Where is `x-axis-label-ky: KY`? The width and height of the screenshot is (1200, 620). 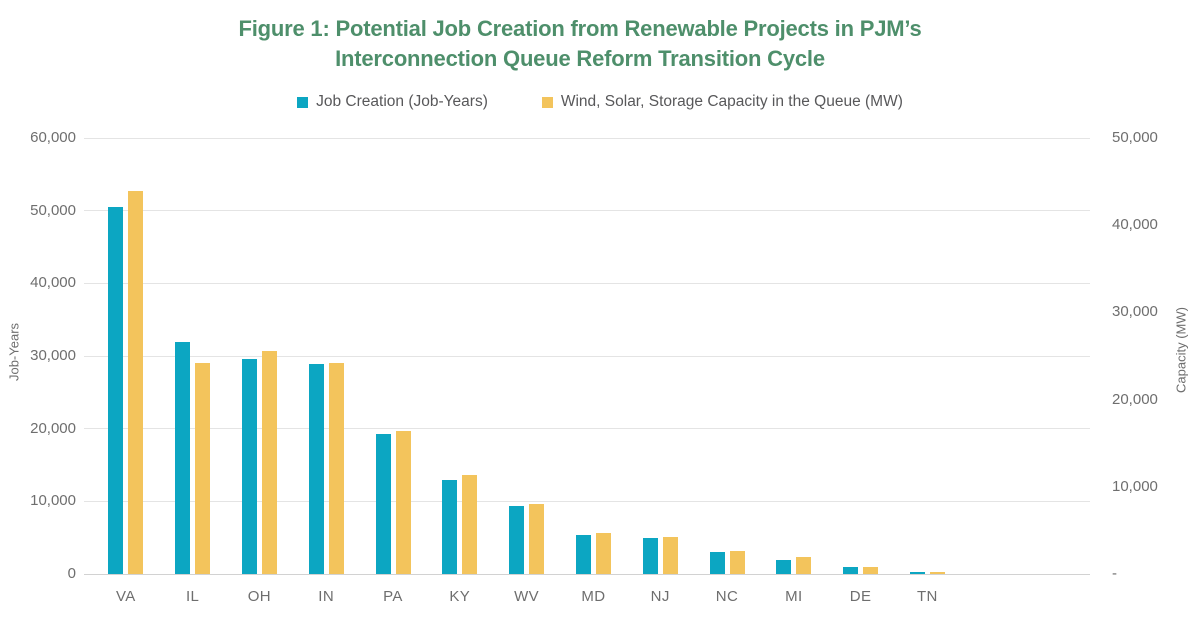
x-axis-label-ky: KY is located at coordinates (460, 596).